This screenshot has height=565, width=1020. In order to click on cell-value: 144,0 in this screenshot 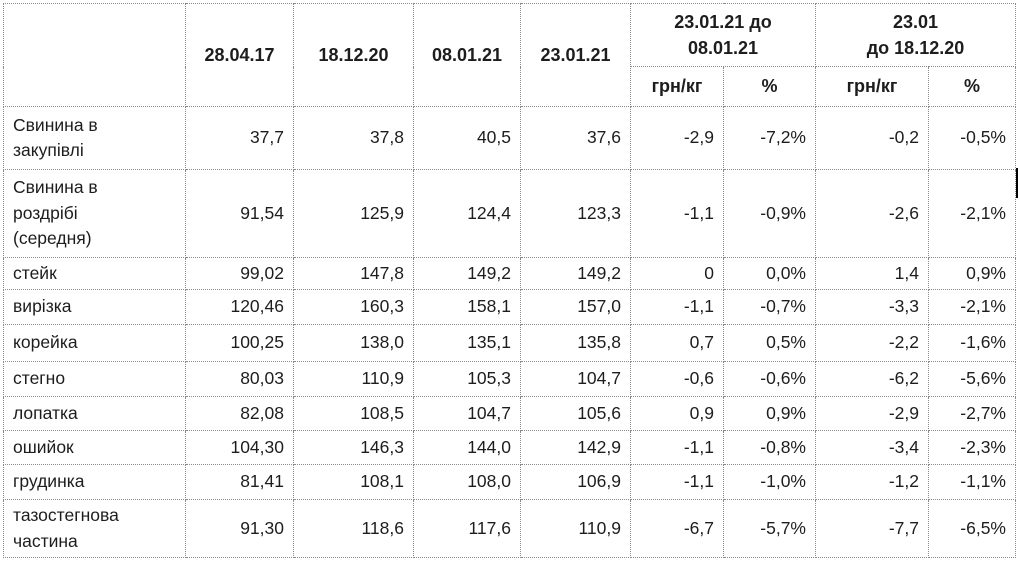, I will do `click(467, 447)`.